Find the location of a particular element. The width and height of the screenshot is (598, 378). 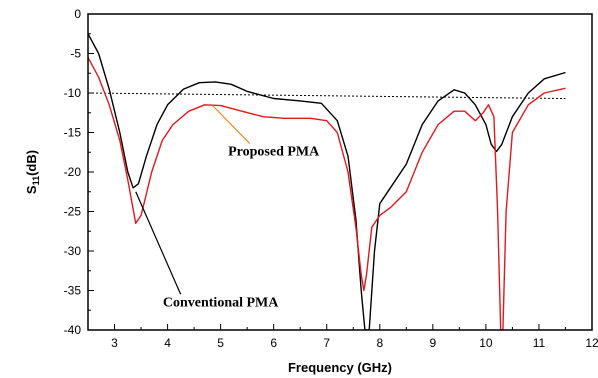

x-tick-label: 9 is located at coordinates (432, 343).